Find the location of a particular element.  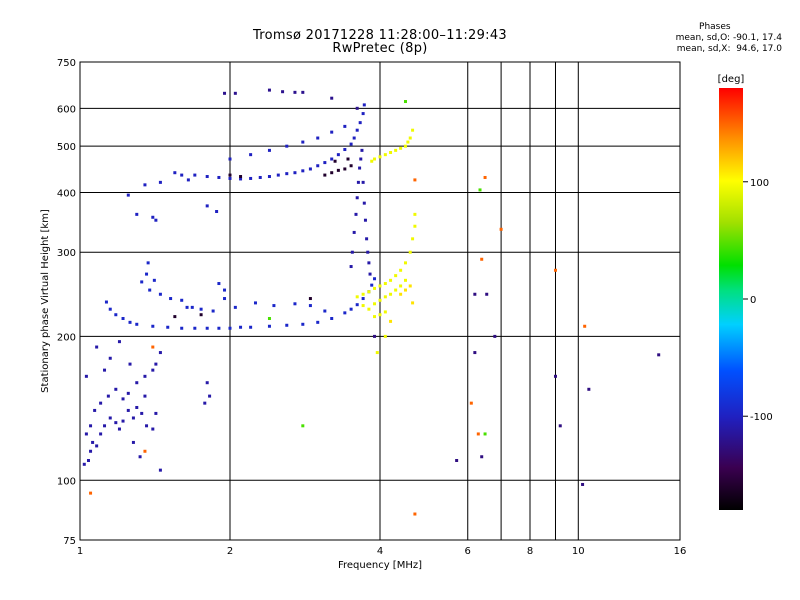

colorbar-tick-label: 0 is located at coordinates (753, 300).